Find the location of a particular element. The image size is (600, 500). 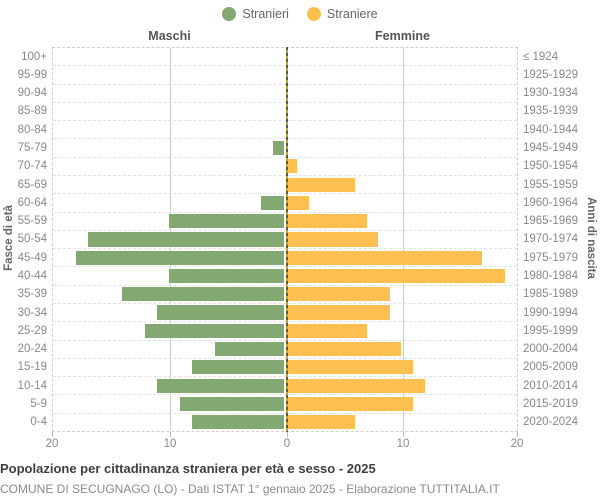

legend-item-straniere: Straniere is located at coordinates (342, 14).